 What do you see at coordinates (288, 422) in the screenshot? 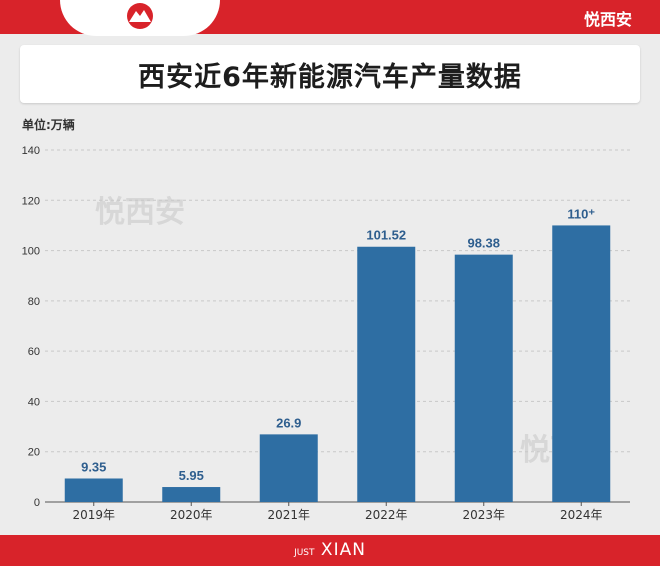
I see `data-label: 26.9` at bounding box center [288, 422].